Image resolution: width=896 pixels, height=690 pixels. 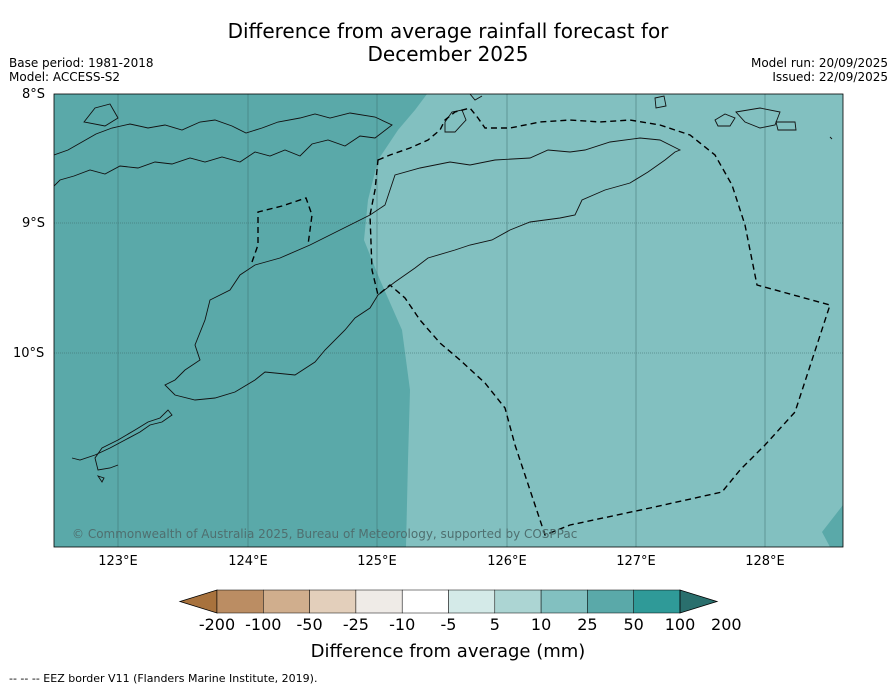 I want to click on coastline-flores-islands, so click(x=223, y=149).